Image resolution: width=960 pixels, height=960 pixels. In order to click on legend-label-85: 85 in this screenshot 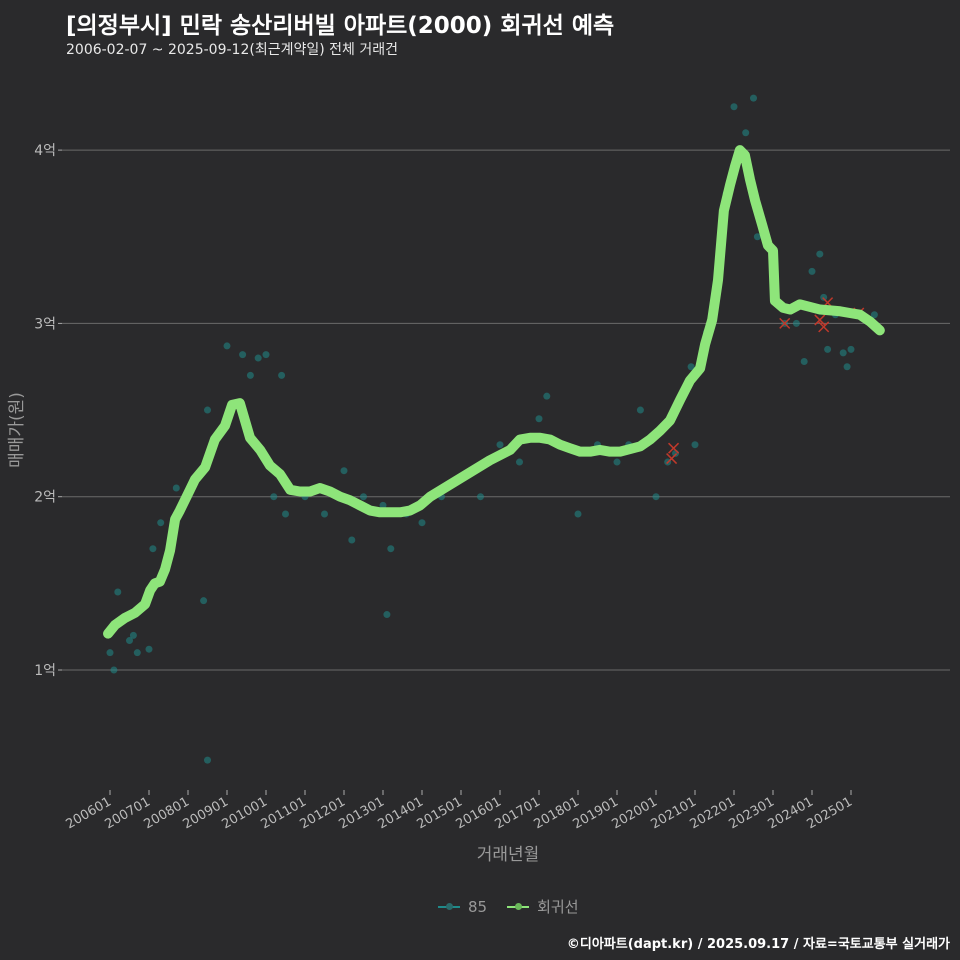, I will do `click(478, 906)`.